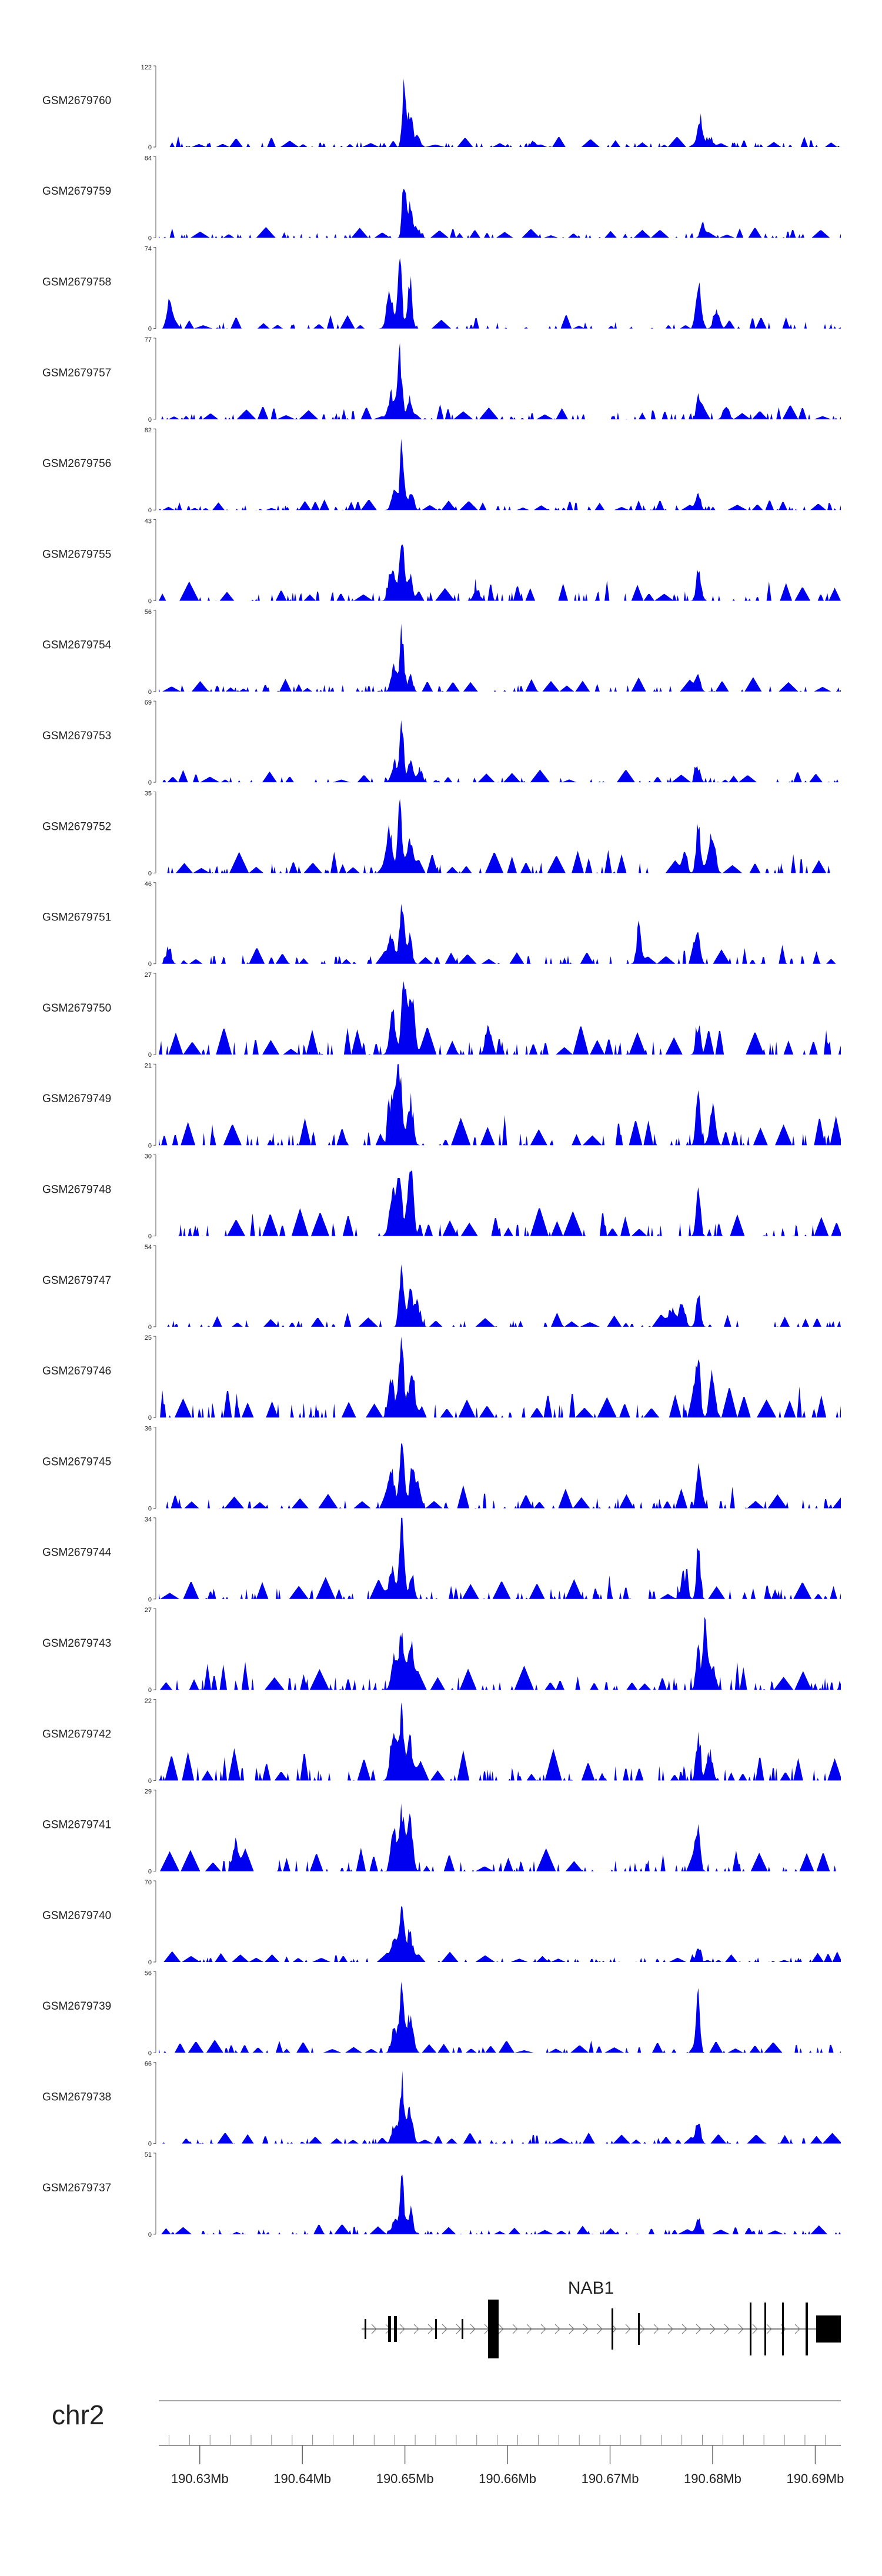 This screenshot has height=2576, width=882. Describe the element at coordinates (76, 2188) in the screenshot. I see `track-label: GSM2679737` at that location.